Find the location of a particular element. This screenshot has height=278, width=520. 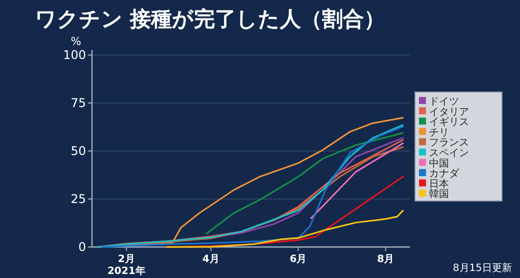

legend-label: イタリア is located at coordinates (449, 112).